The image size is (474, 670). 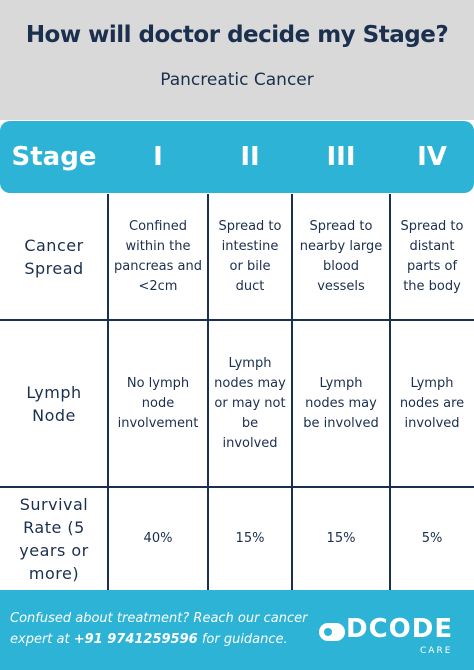 What do you see at coordinates (432, 157) in the screenshot?
I see `stage-header: IV` at bounding box center [432, 157].